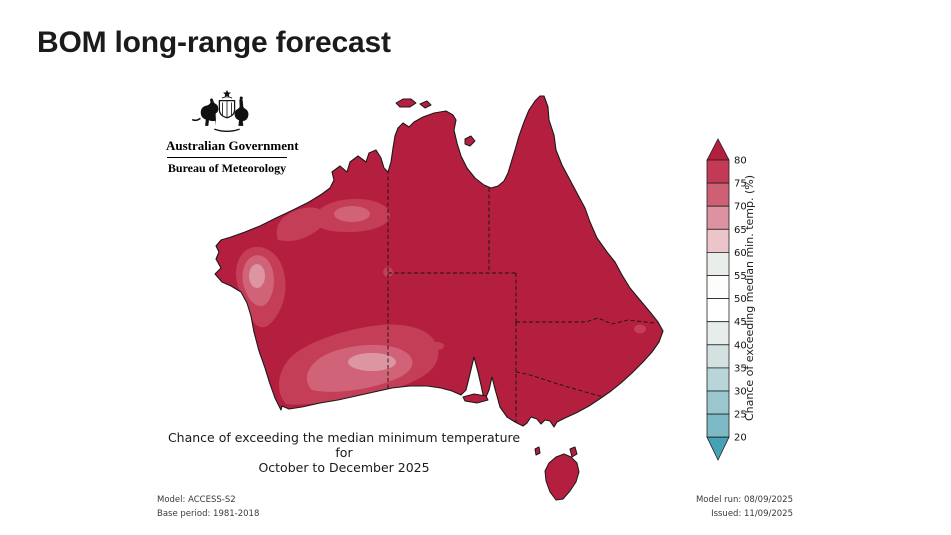 This screenshot has width=951, height=535. What do you see at coordinates (227, 158) in the screenshot?
I see `logo-divider` at bounding box center [227, 158].